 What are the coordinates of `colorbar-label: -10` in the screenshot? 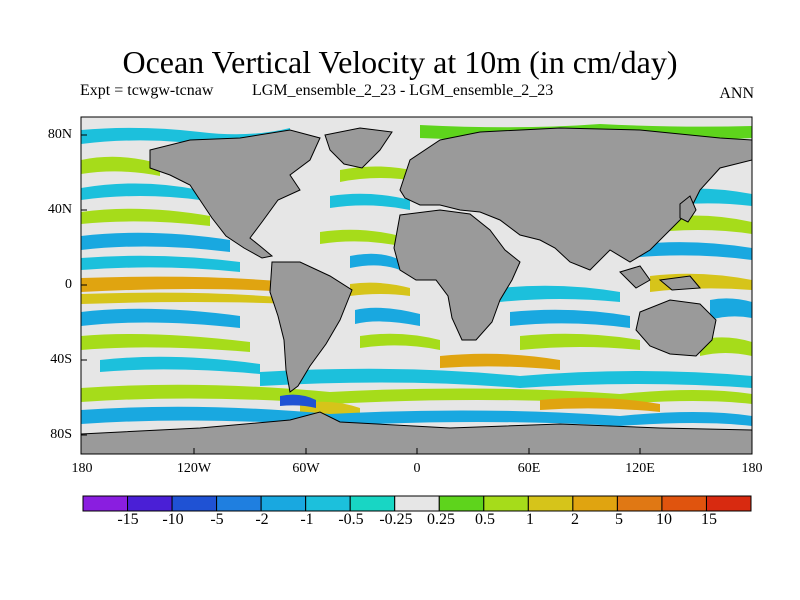 It's located at (173, 519).